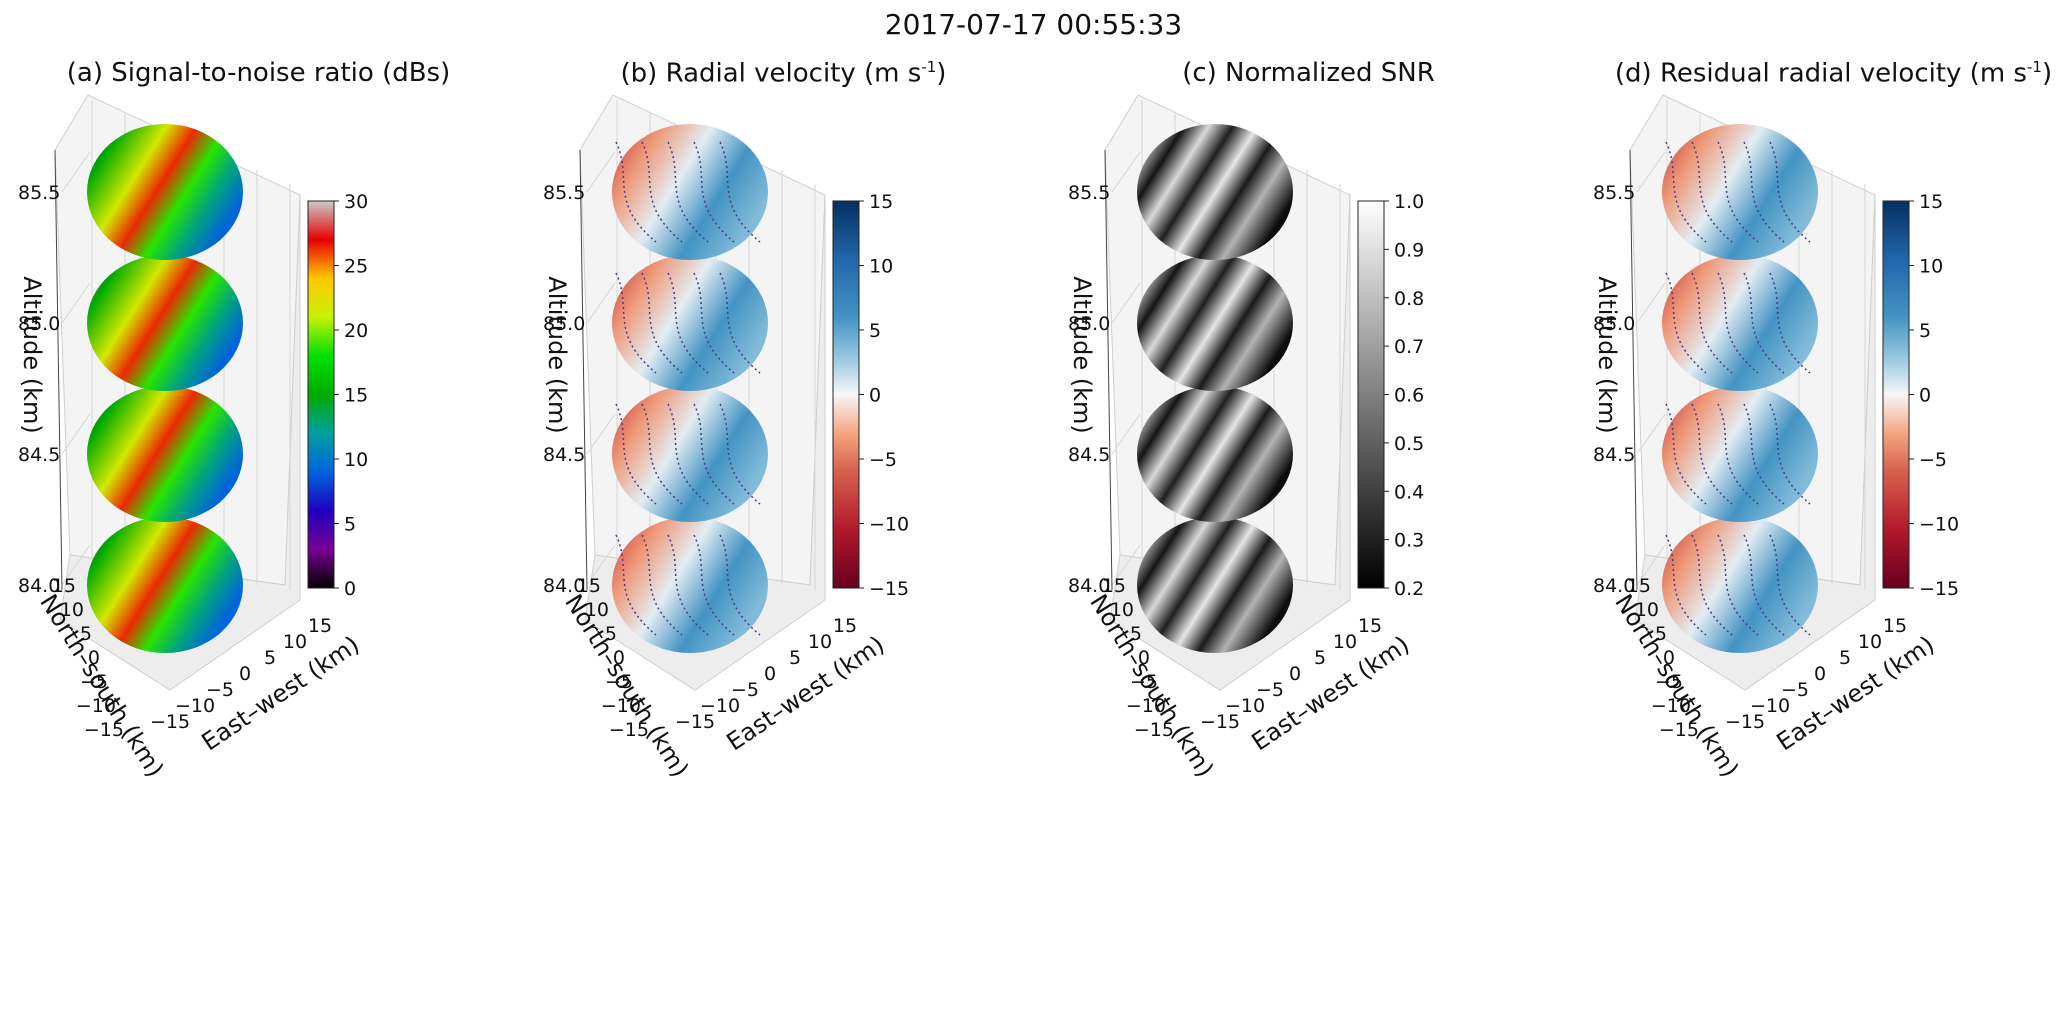 The image size is (2067, 1014). Describe the element at coordinates (1409, 347) in the screenshot. I see `colorbar-tick-label: 0.7` at that location.